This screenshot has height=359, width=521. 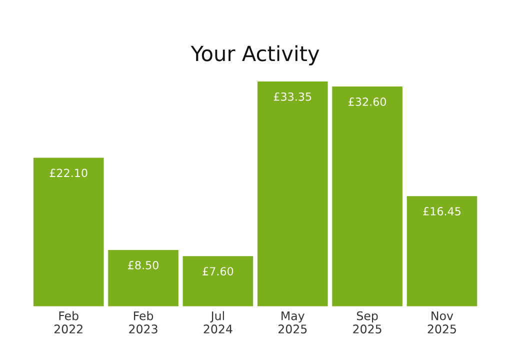 What do you see at coordinates (255, 55) in the screenshot?
I see `chart-title: Your Activity` at bounding box center [255, 55].